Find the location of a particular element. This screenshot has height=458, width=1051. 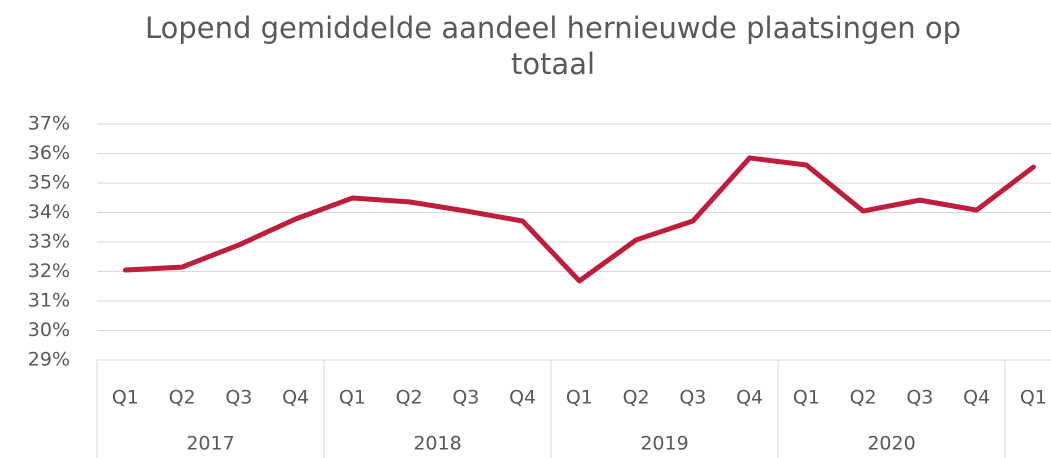

y-tick-label: 36% is located at coordinates (49, 153).